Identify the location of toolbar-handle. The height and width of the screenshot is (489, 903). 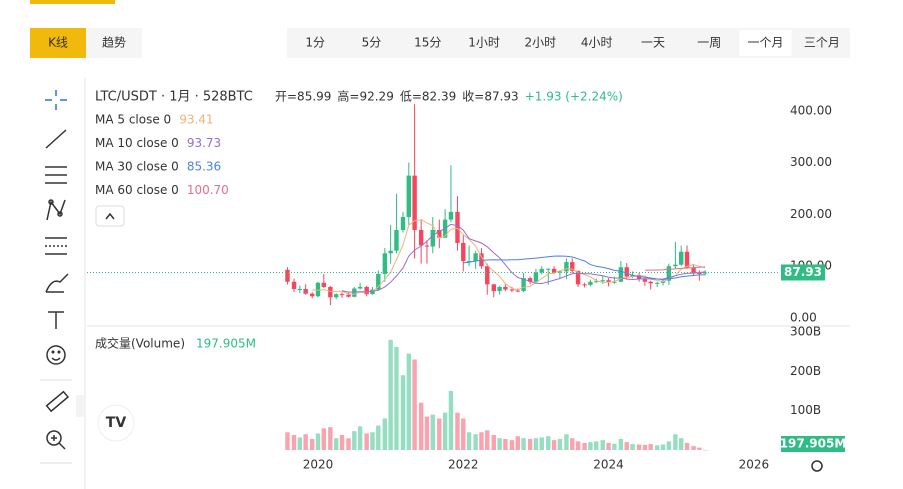
(80, 406).